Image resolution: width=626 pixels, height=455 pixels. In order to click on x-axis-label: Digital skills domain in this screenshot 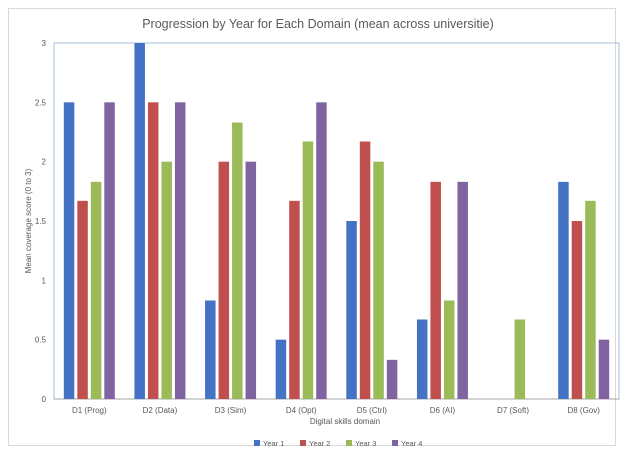, I will do `click(345, 421)`.